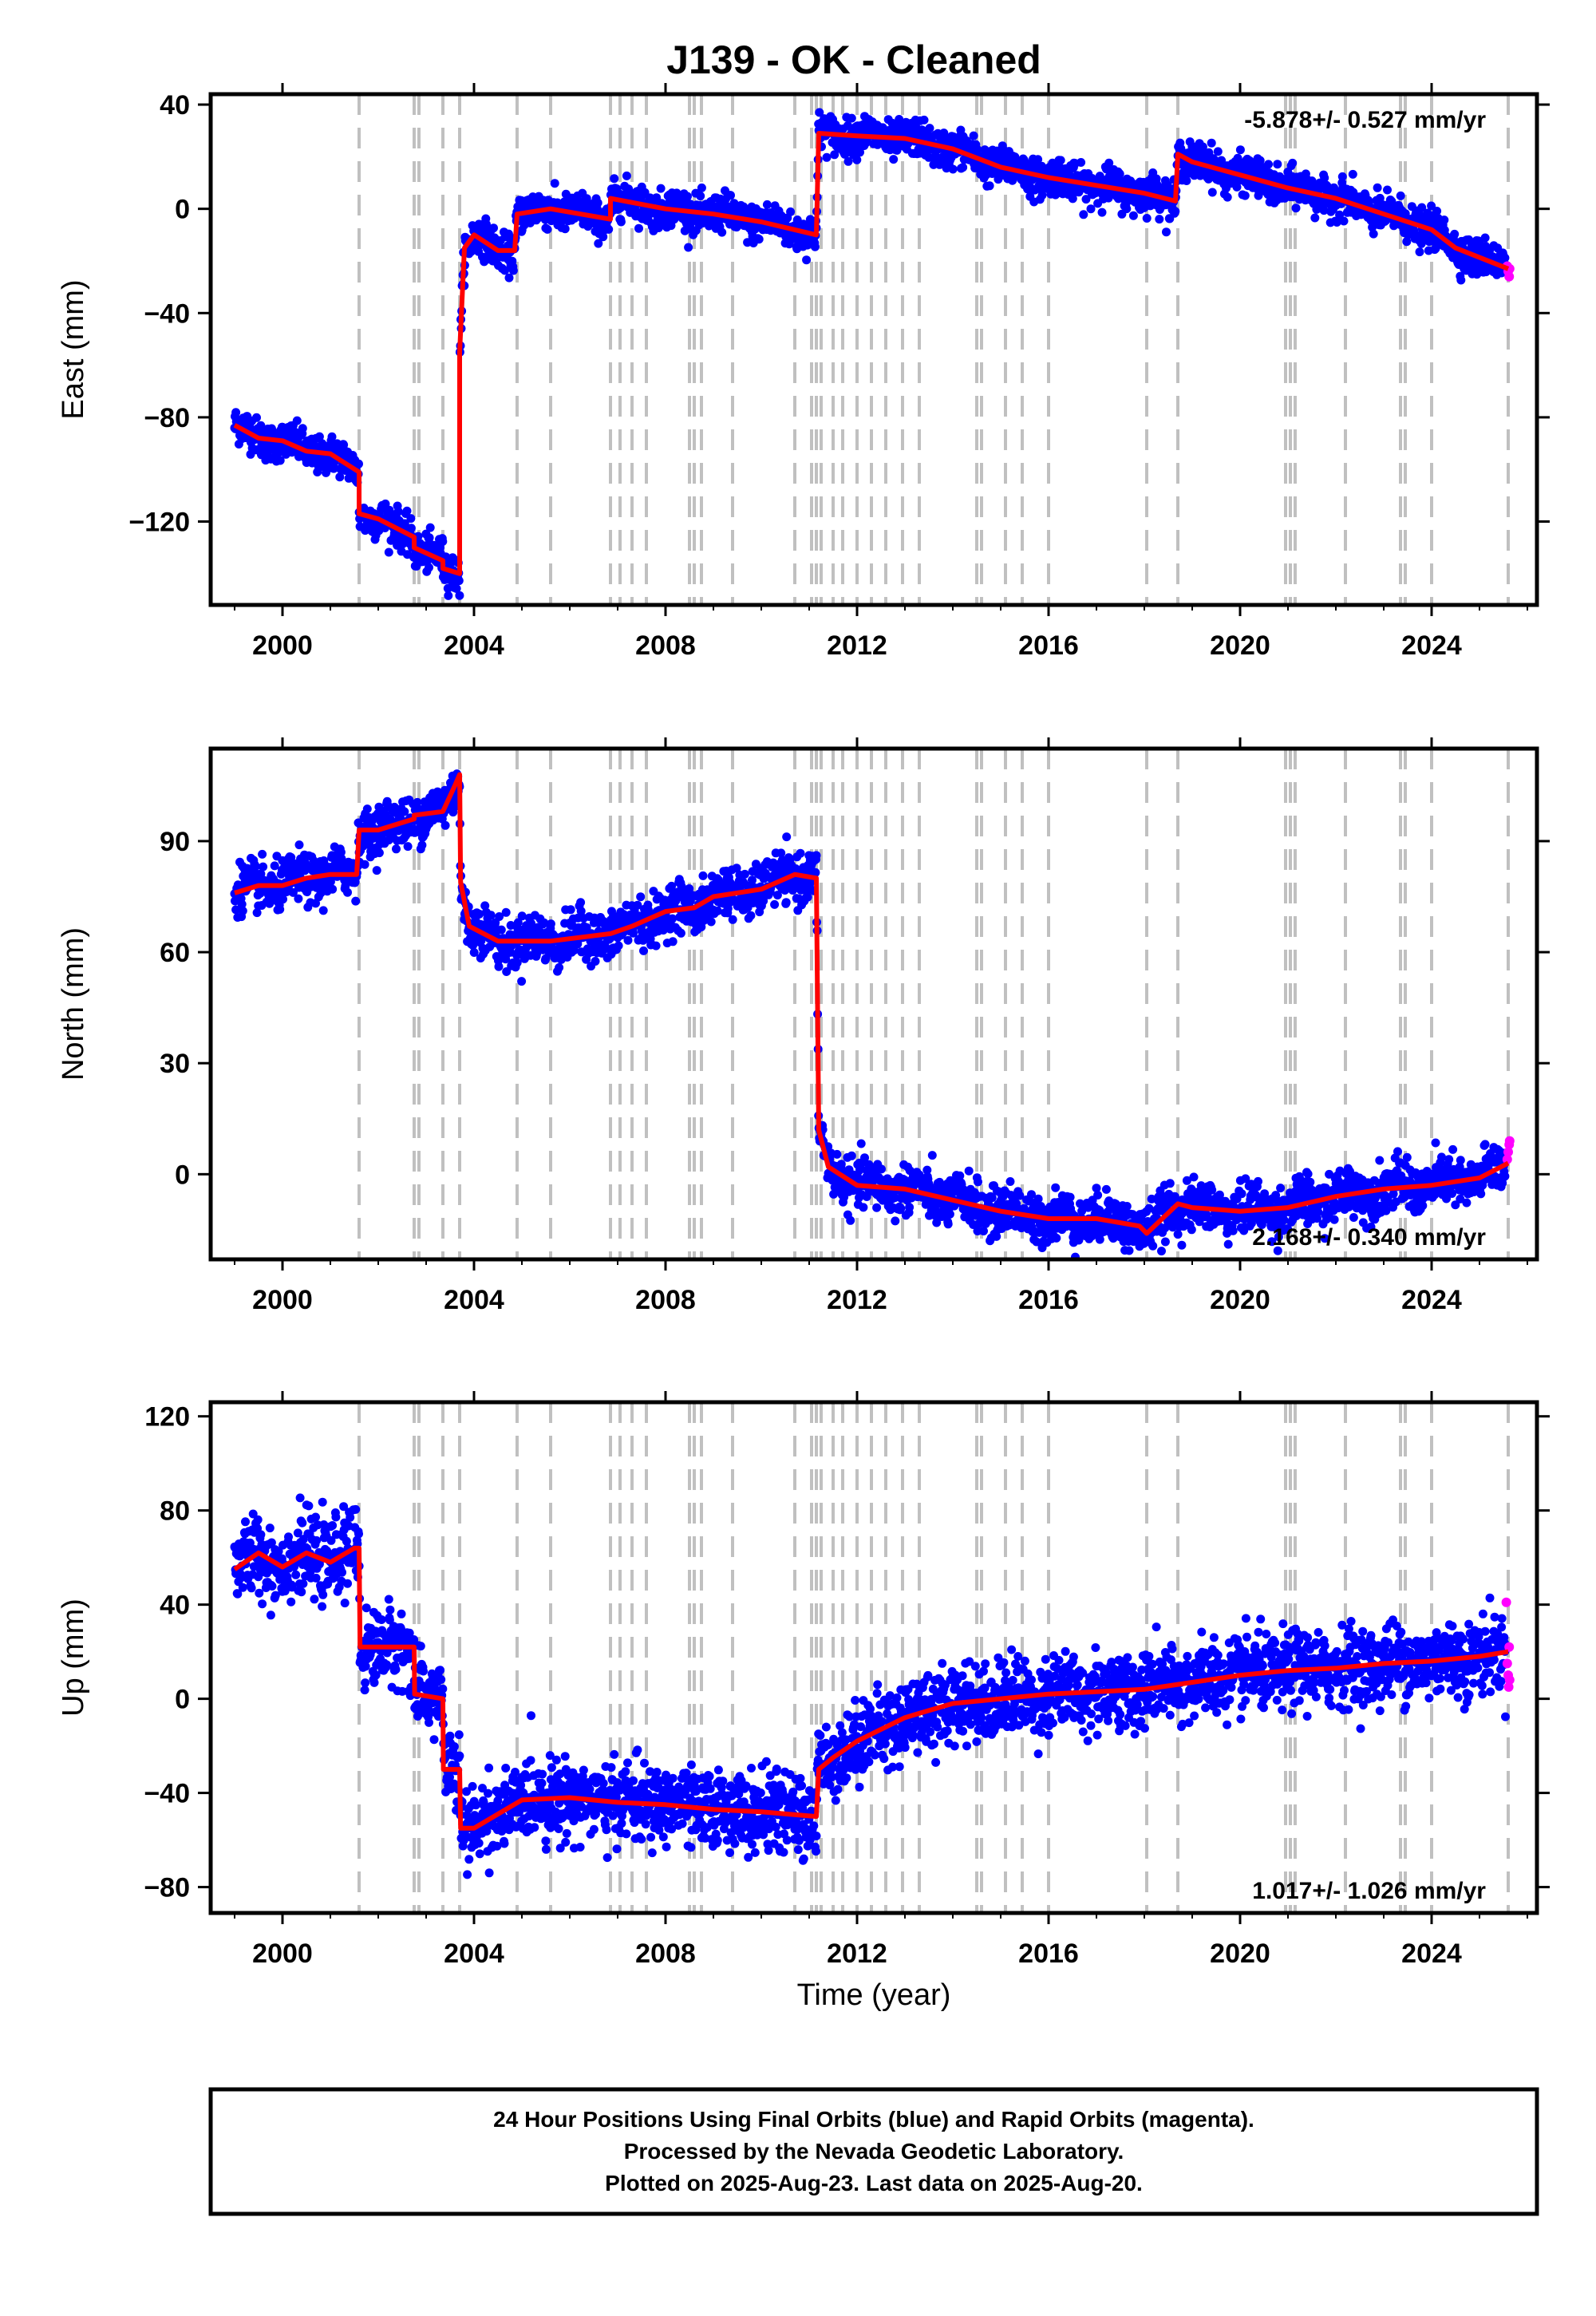  Describe the element at coordinates (853, 60) in the screenshot. I see `chart-title: J139 - OK - Cleaned` at that location.